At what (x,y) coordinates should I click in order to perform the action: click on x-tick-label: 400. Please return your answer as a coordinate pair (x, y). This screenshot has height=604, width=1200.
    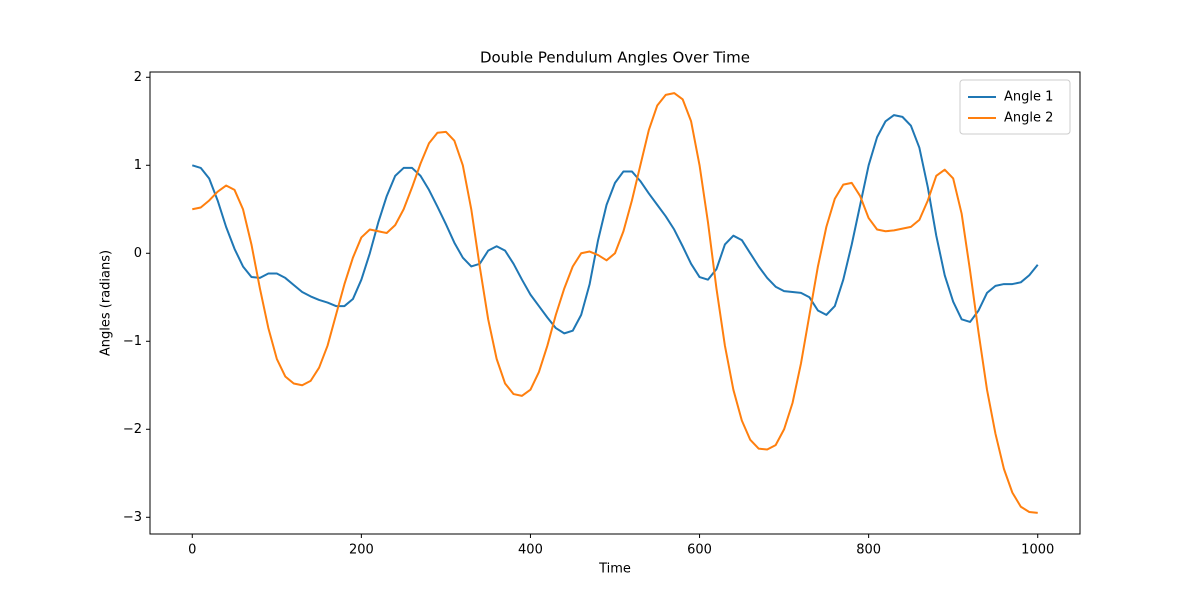
    Looking at the image, I should click on (530, 550).